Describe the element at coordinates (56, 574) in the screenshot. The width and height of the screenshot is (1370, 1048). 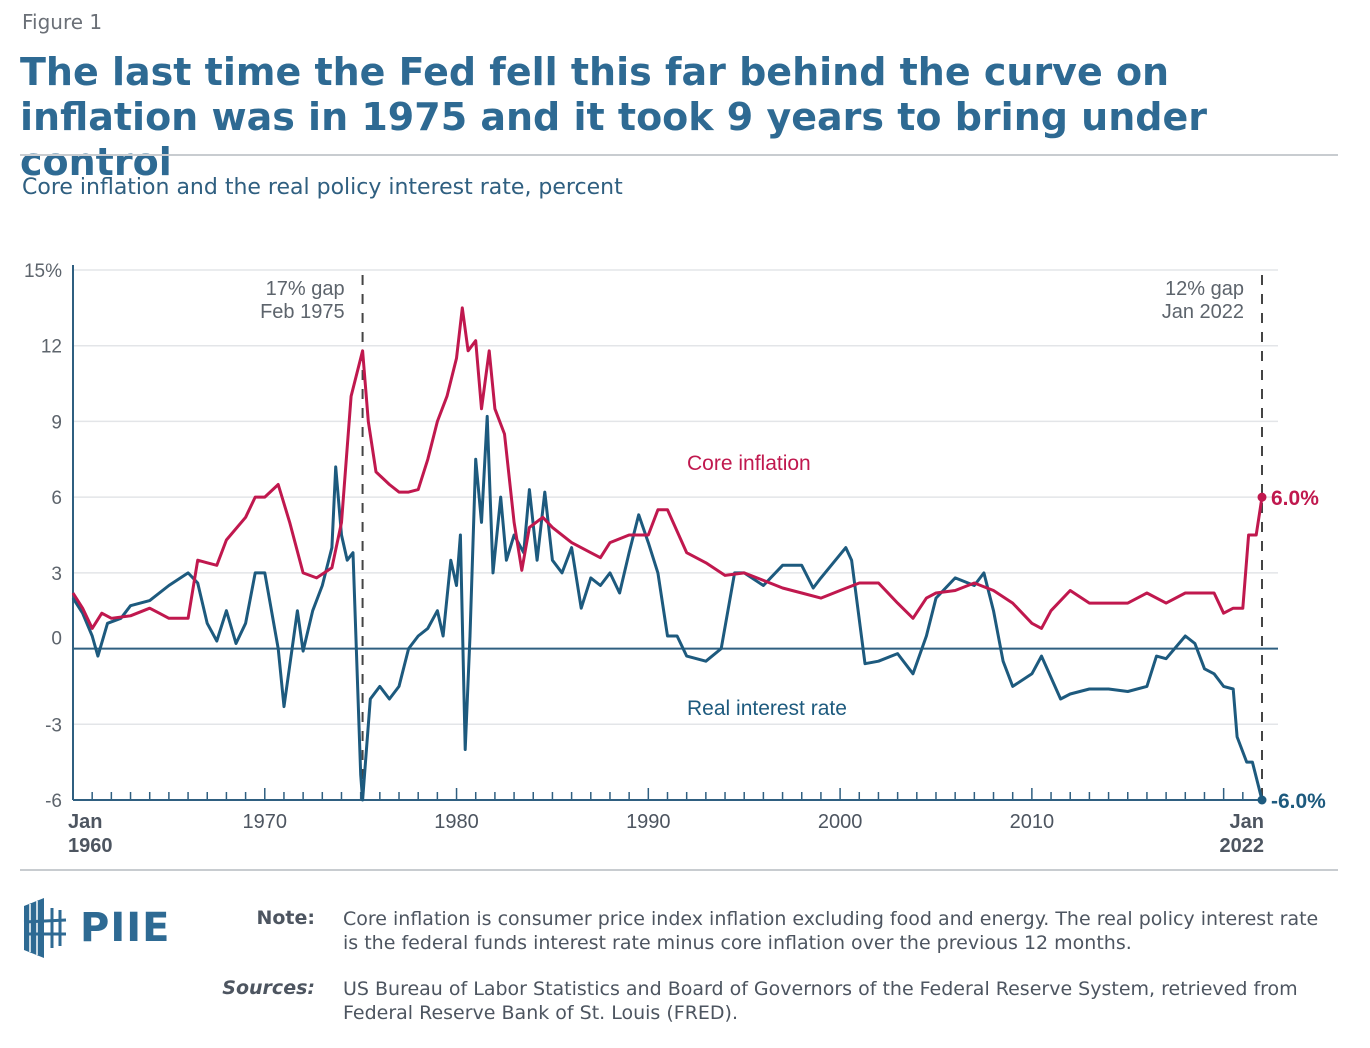
I see `y-tick-label: 3` at that location.